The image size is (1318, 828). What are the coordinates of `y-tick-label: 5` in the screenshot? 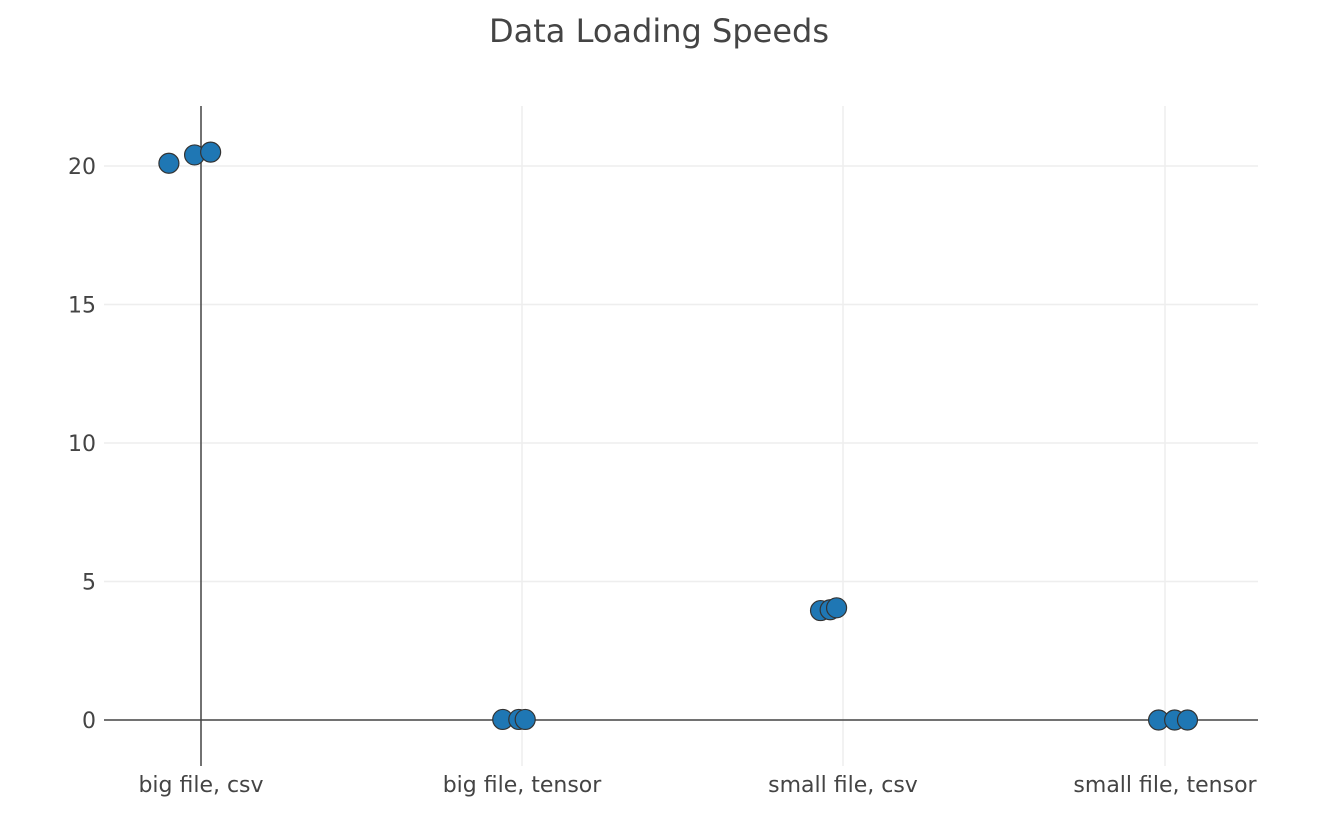 It's located at (89, 583).